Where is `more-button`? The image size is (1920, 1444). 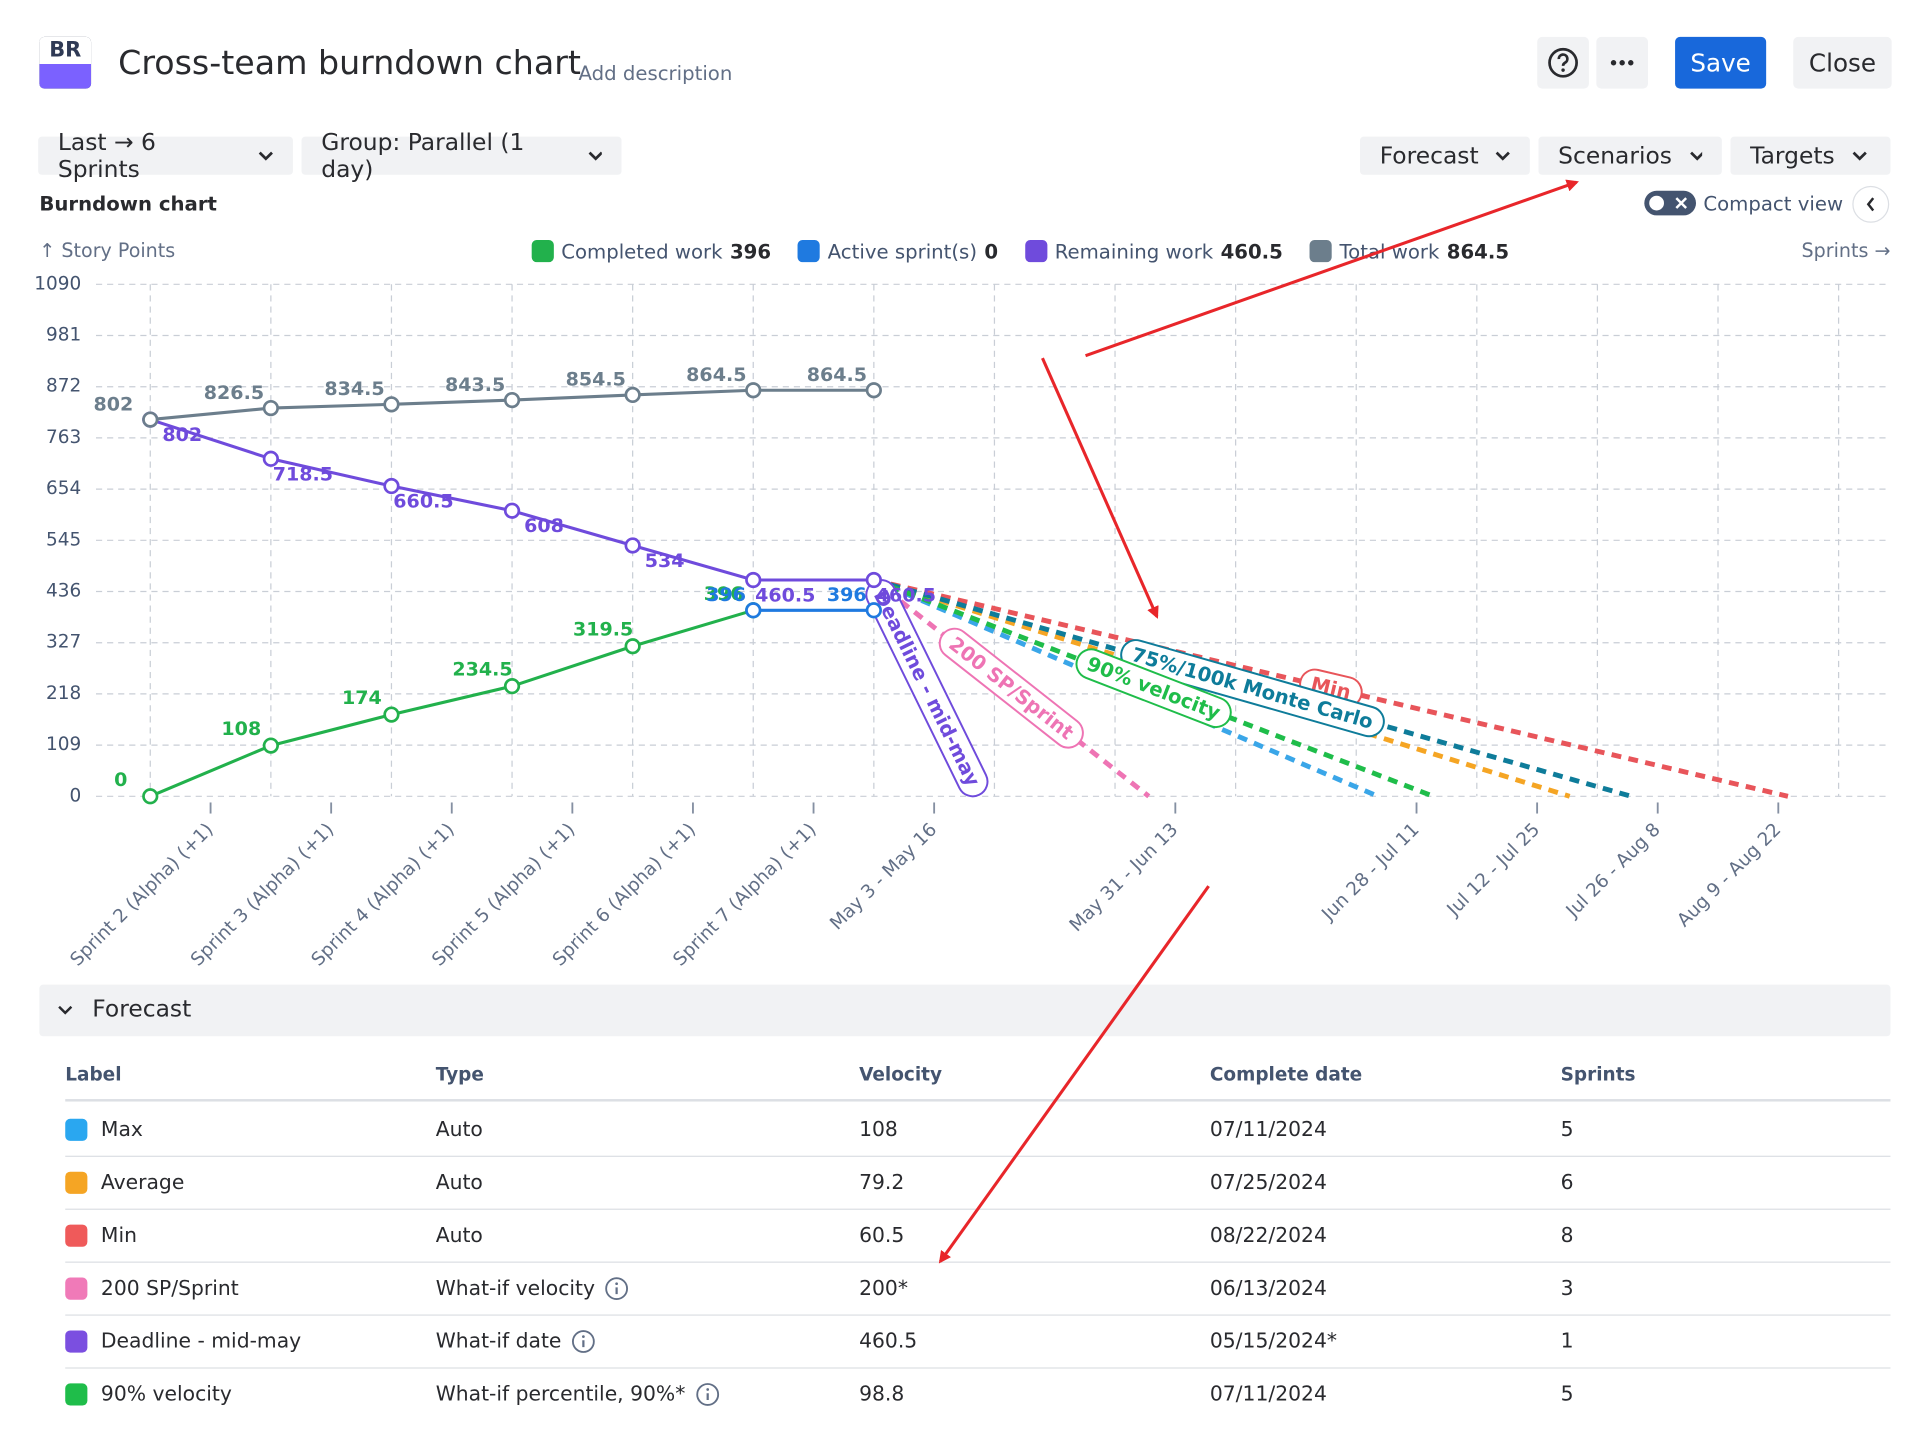
more-button is located at coordinates (1622, 62).